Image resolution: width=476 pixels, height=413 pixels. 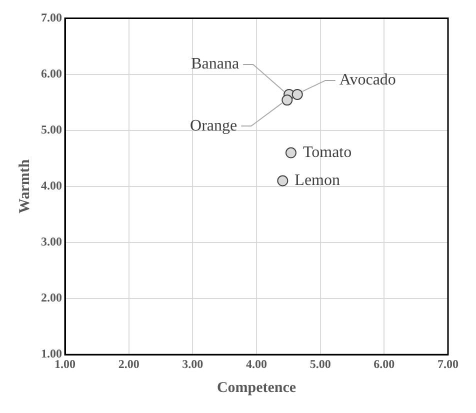 I want to click on y-tick-label: 6.00, so click(x=51, y=73).